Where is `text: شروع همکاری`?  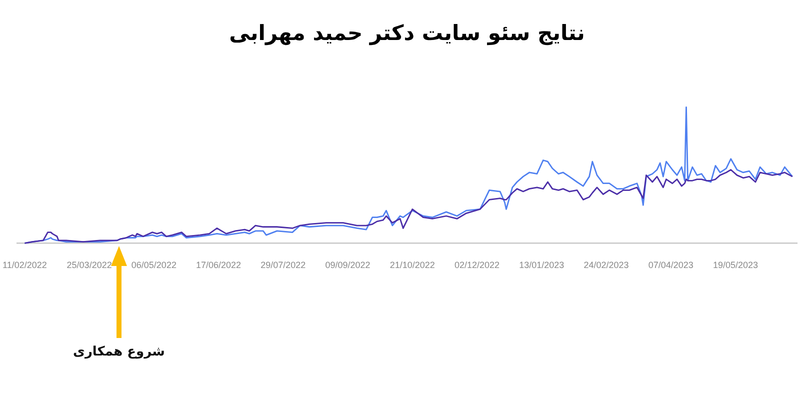 text: شروع همکاری is located at coordinates (119, 352).